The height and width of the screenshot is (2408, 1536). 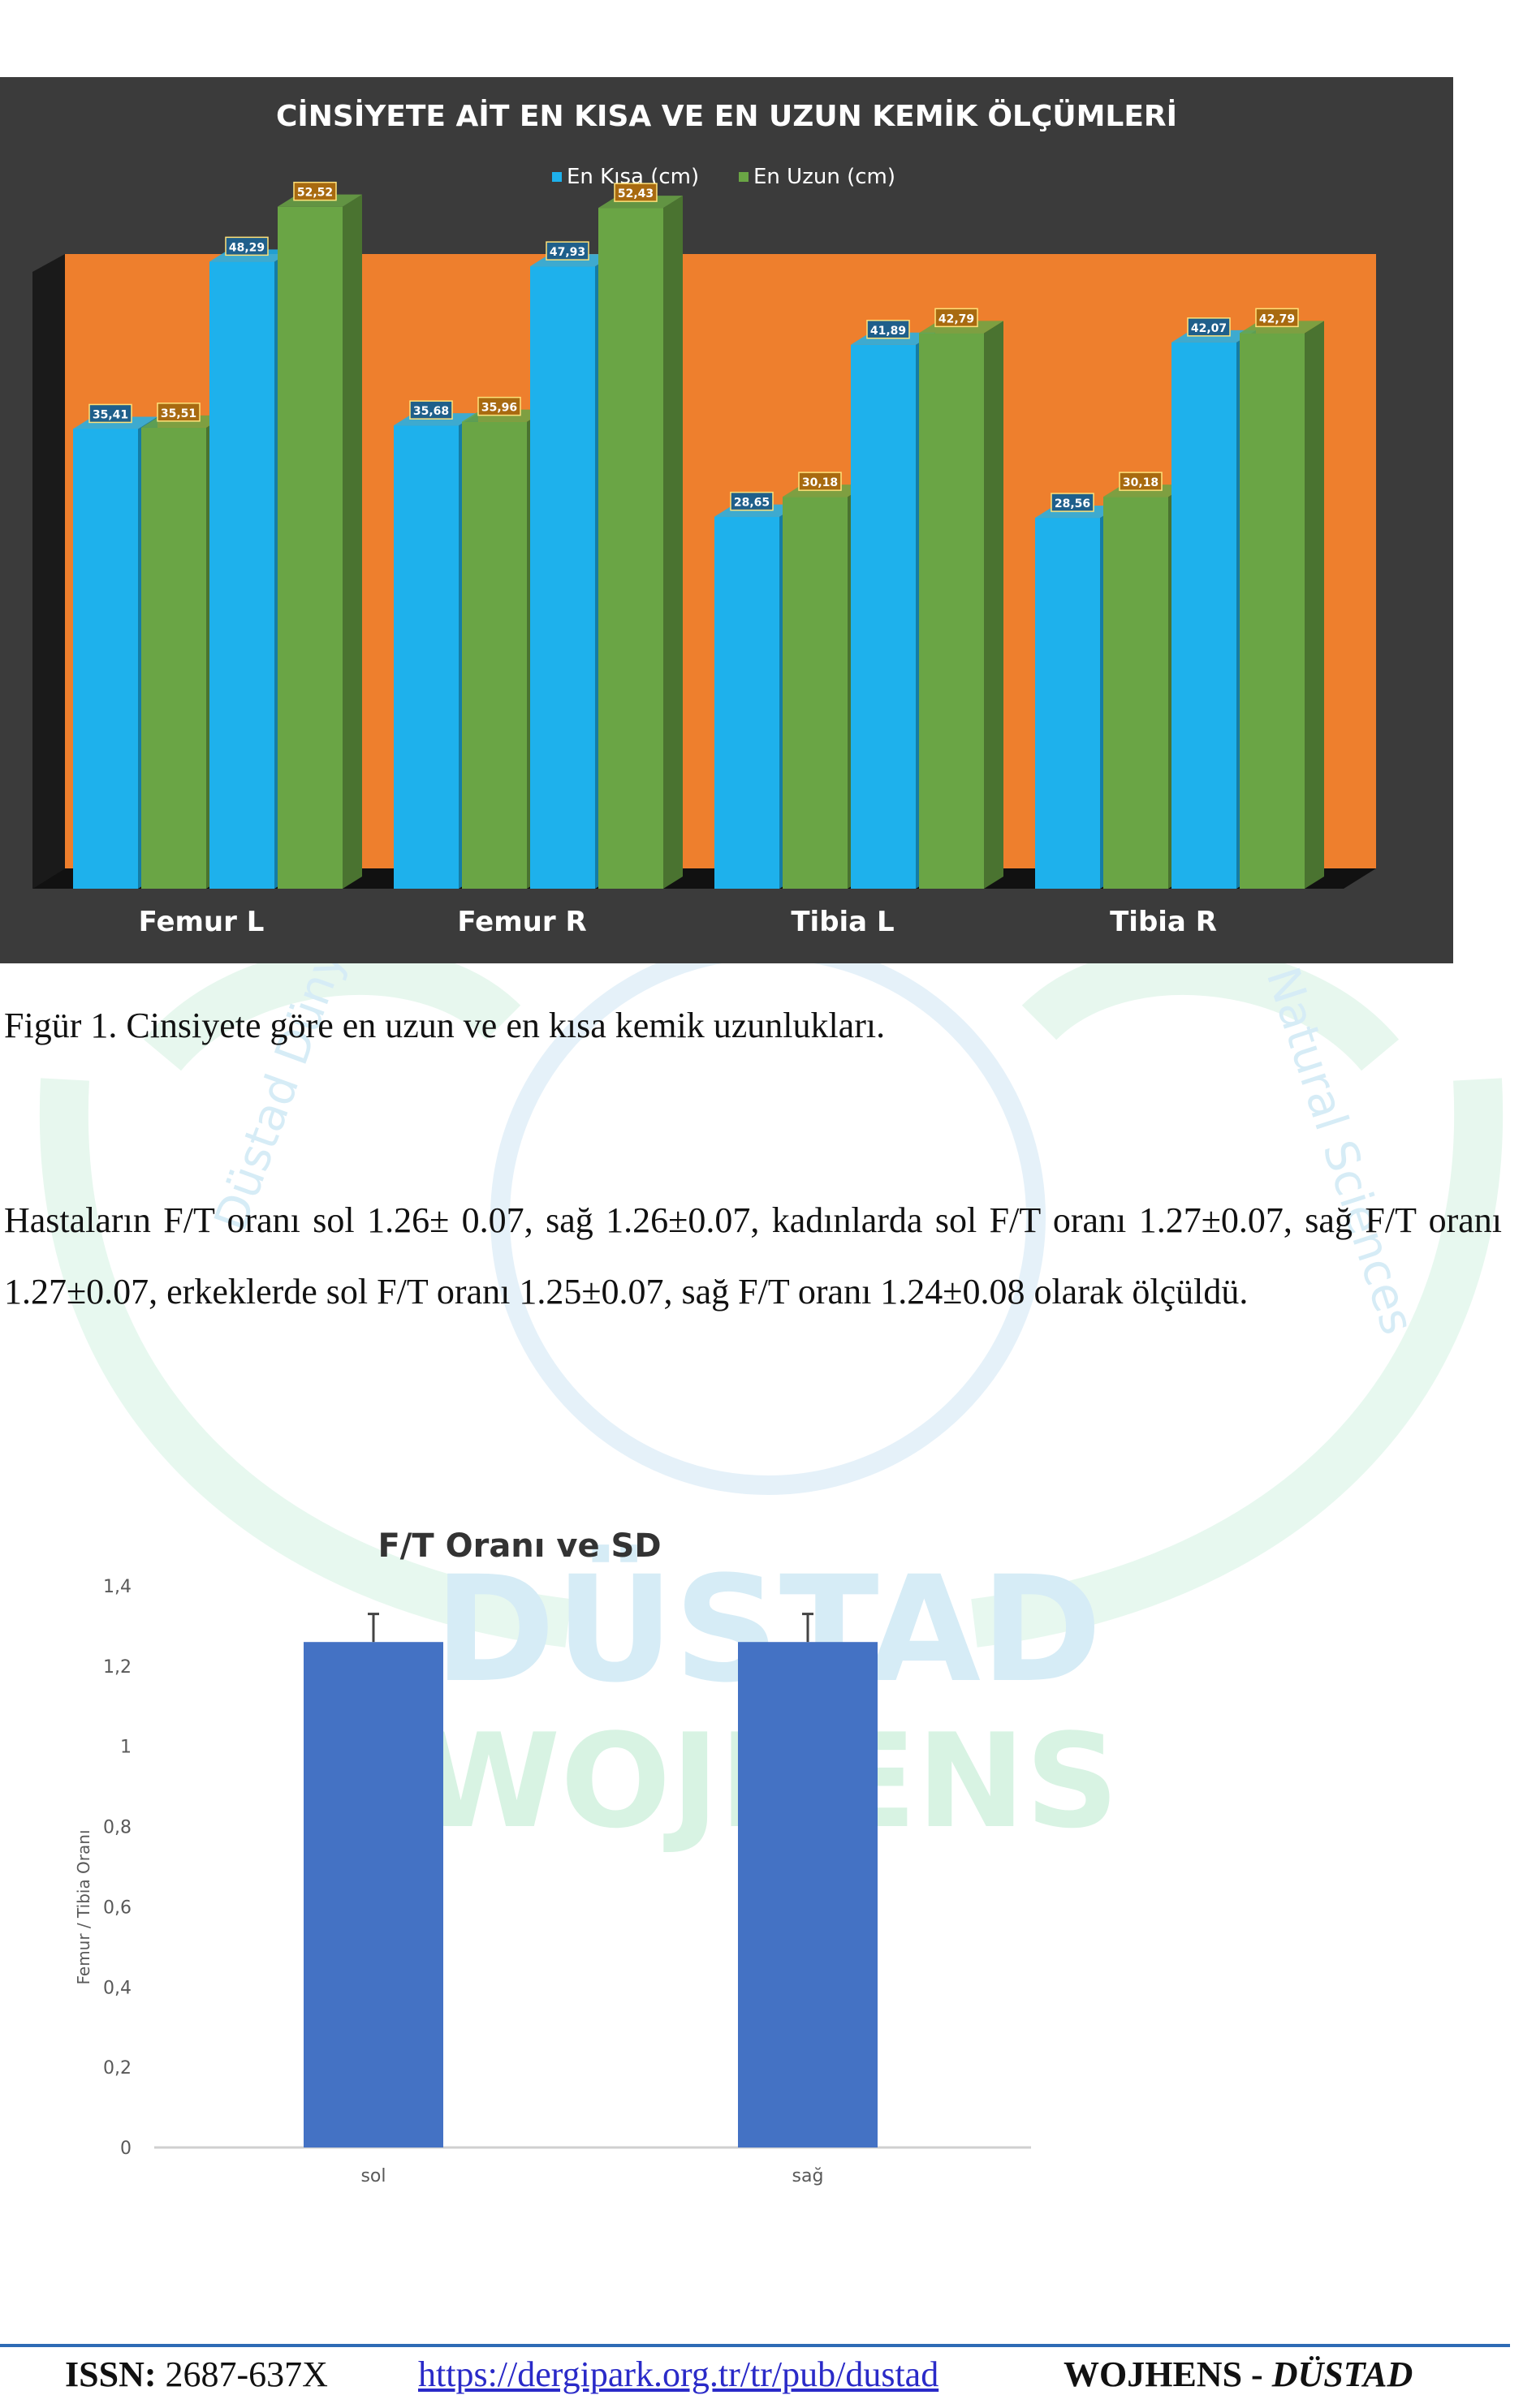 I want to click on y-tick-label: 0,4, so click(x=117, y=1988).